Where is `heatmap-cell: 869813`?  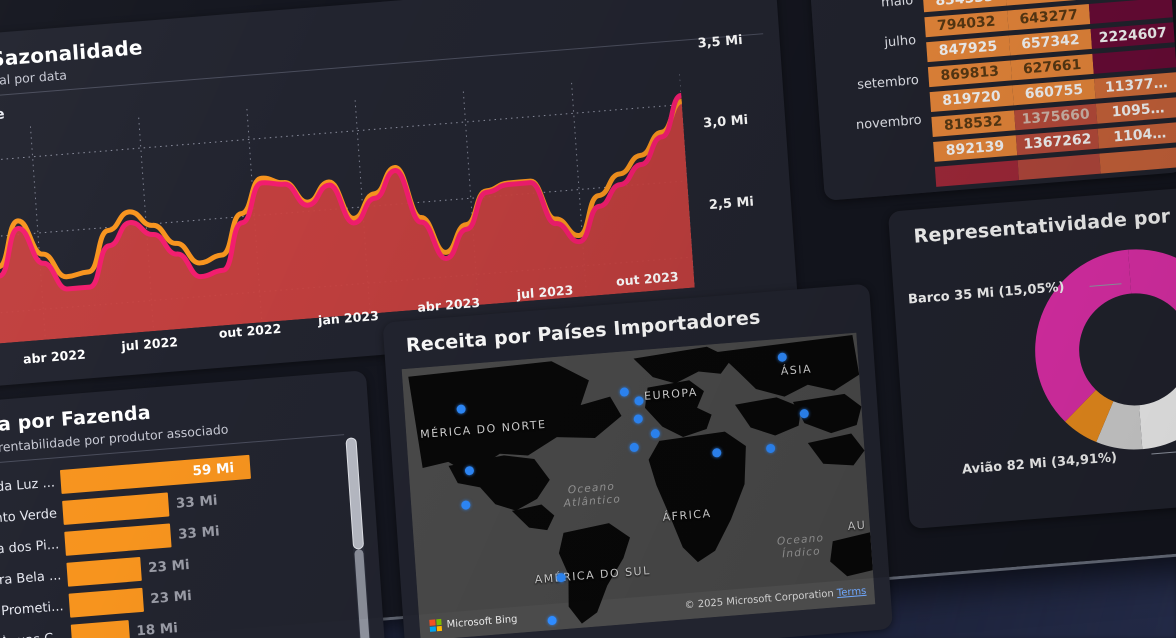
heatmap-cell: 869813 is located at coordinates (969, 74).